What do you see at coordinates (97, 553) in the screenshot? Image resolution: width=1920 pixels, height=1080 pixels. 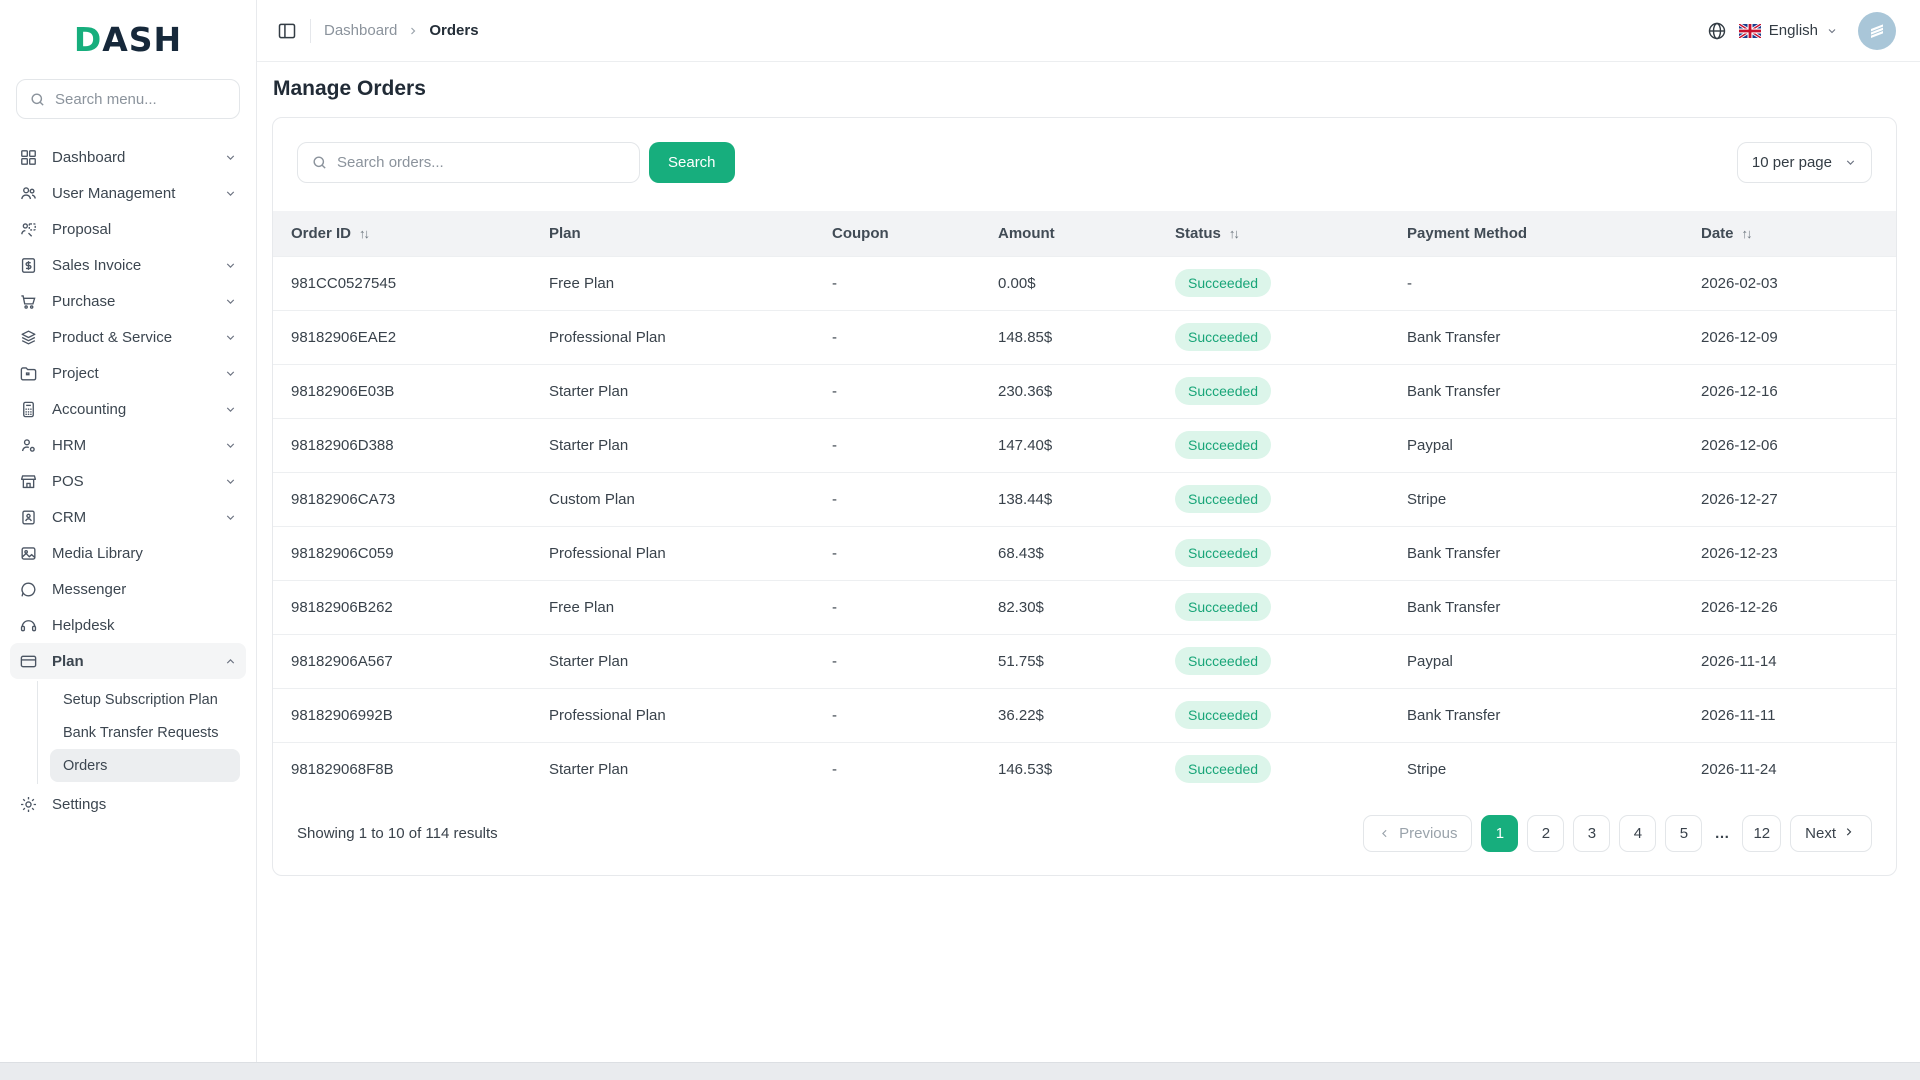 I see `sidebar-item-label: Media Library` at bounding box center [97, 553].